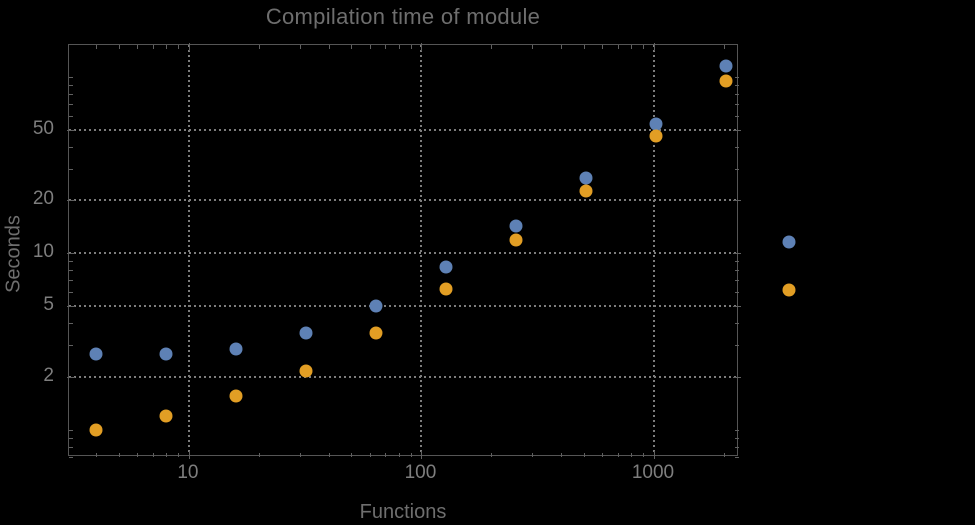 The width and height of the screenshot is (975, 525). I want to click on data-point-blue-x4, so click(96, 353).